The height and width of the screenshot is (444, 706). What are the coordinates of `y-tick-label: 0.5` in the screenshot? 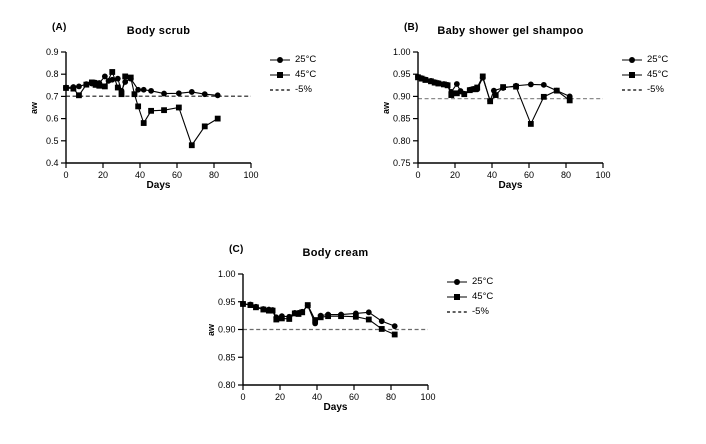 It's located at (52, 141).